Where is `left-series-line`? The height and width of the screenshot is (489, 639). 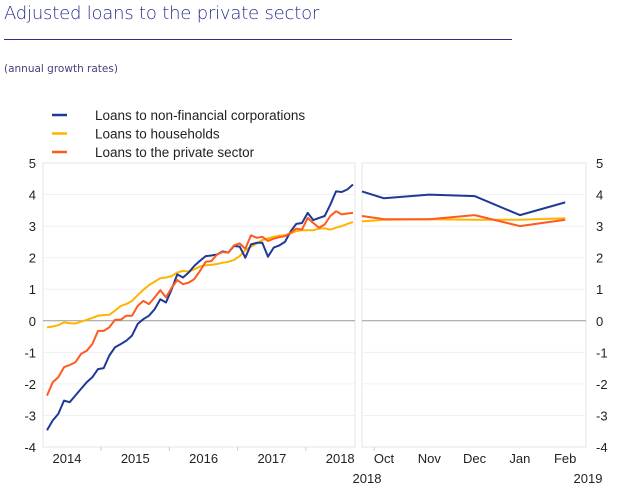
left-series-line is located at coordinates (200, 275).